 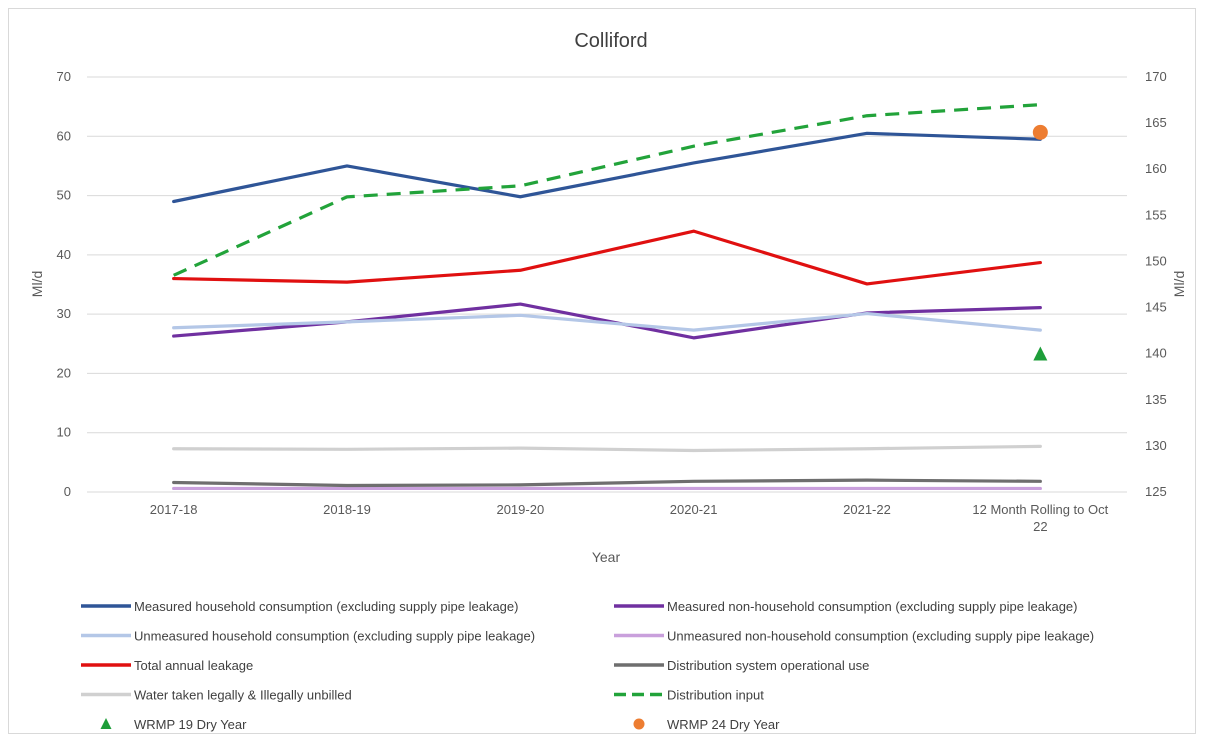 I want to click on left-tick-label: 50, so click(x=64, y=195).